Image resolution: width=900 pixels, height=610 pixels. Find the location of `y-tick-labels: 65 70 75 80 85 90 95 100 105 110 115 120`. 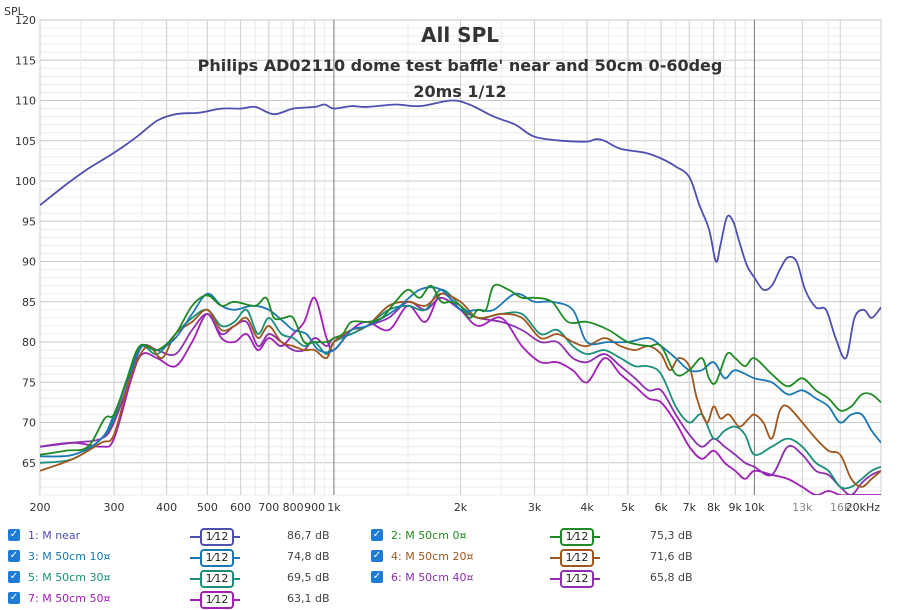

y-tick-labels: 65 70 75 80 85 90 95 100 105 110 115 120 is located at coordinates (25, 242).